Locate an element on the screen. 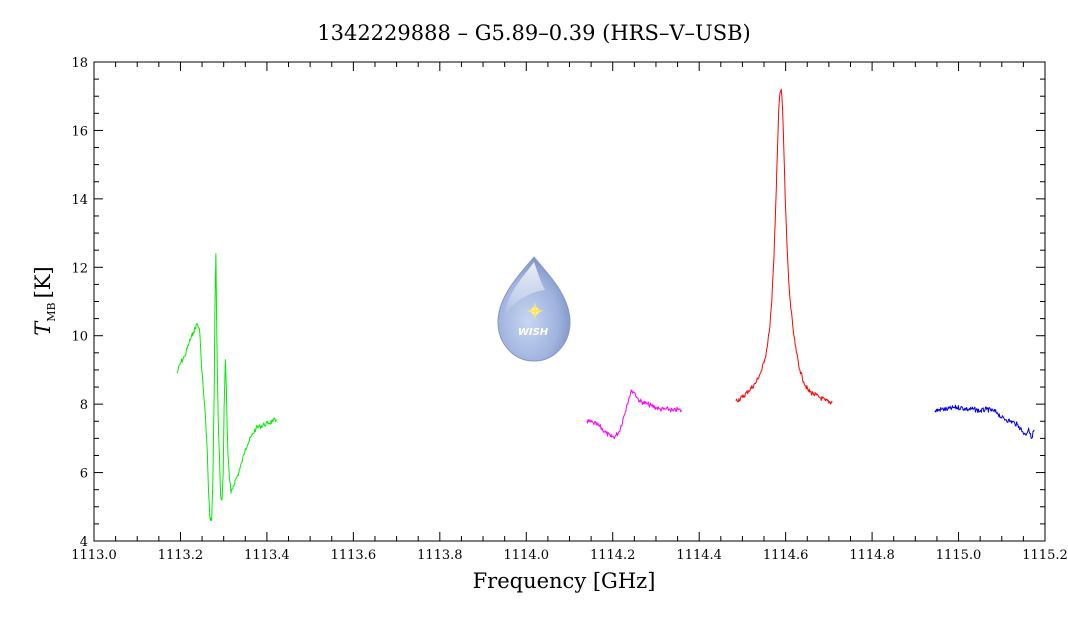  x-tick-label: 1113.4 is located at coordinates (267, 555).